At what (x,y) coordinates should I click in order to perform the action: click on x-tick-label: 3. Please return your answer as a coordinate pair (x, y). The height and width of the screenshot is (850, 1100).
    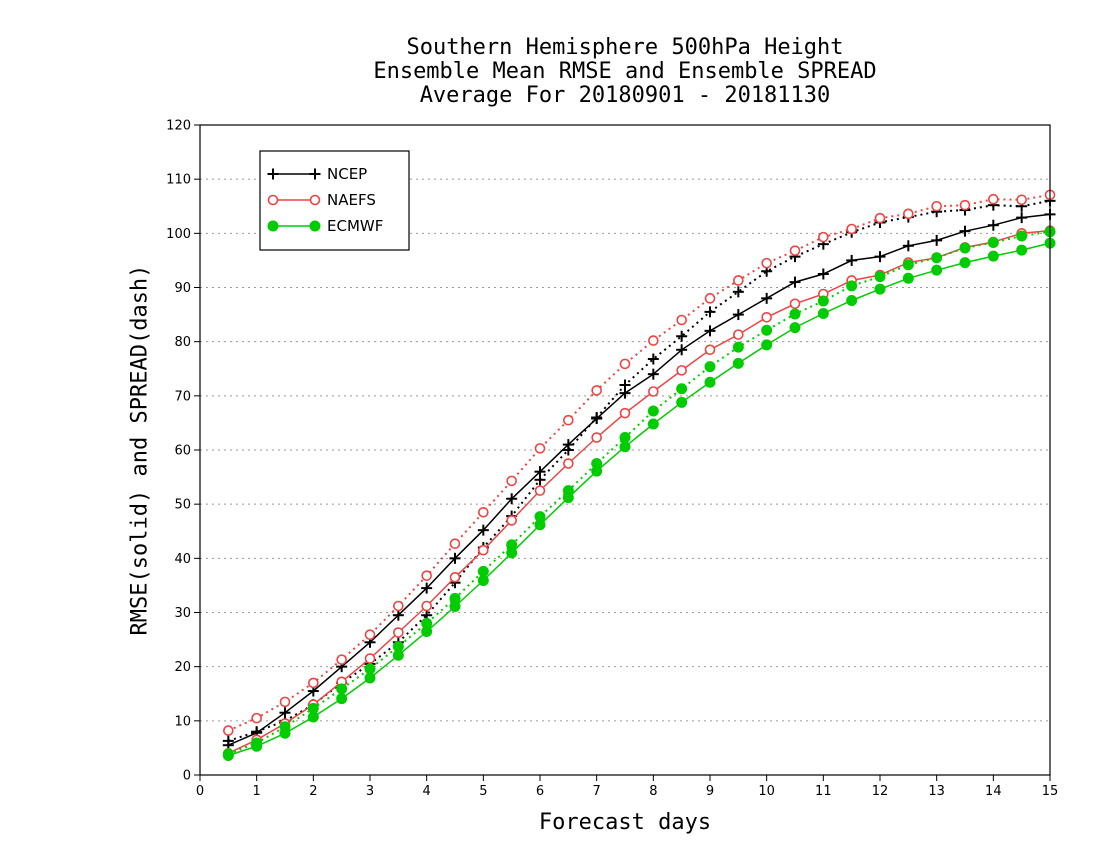
    Looking at the image, I should click on (370, 791).